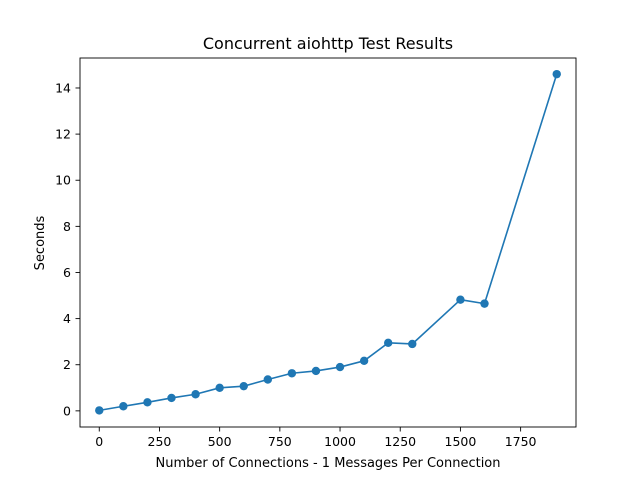 The width and height of the screenshot is (640, 480). What do you see at coordinates (328, 43) in the screenshot?
I see `chart-title: Concurrent aiohttp Test Results` at bounding box center [328, 43].